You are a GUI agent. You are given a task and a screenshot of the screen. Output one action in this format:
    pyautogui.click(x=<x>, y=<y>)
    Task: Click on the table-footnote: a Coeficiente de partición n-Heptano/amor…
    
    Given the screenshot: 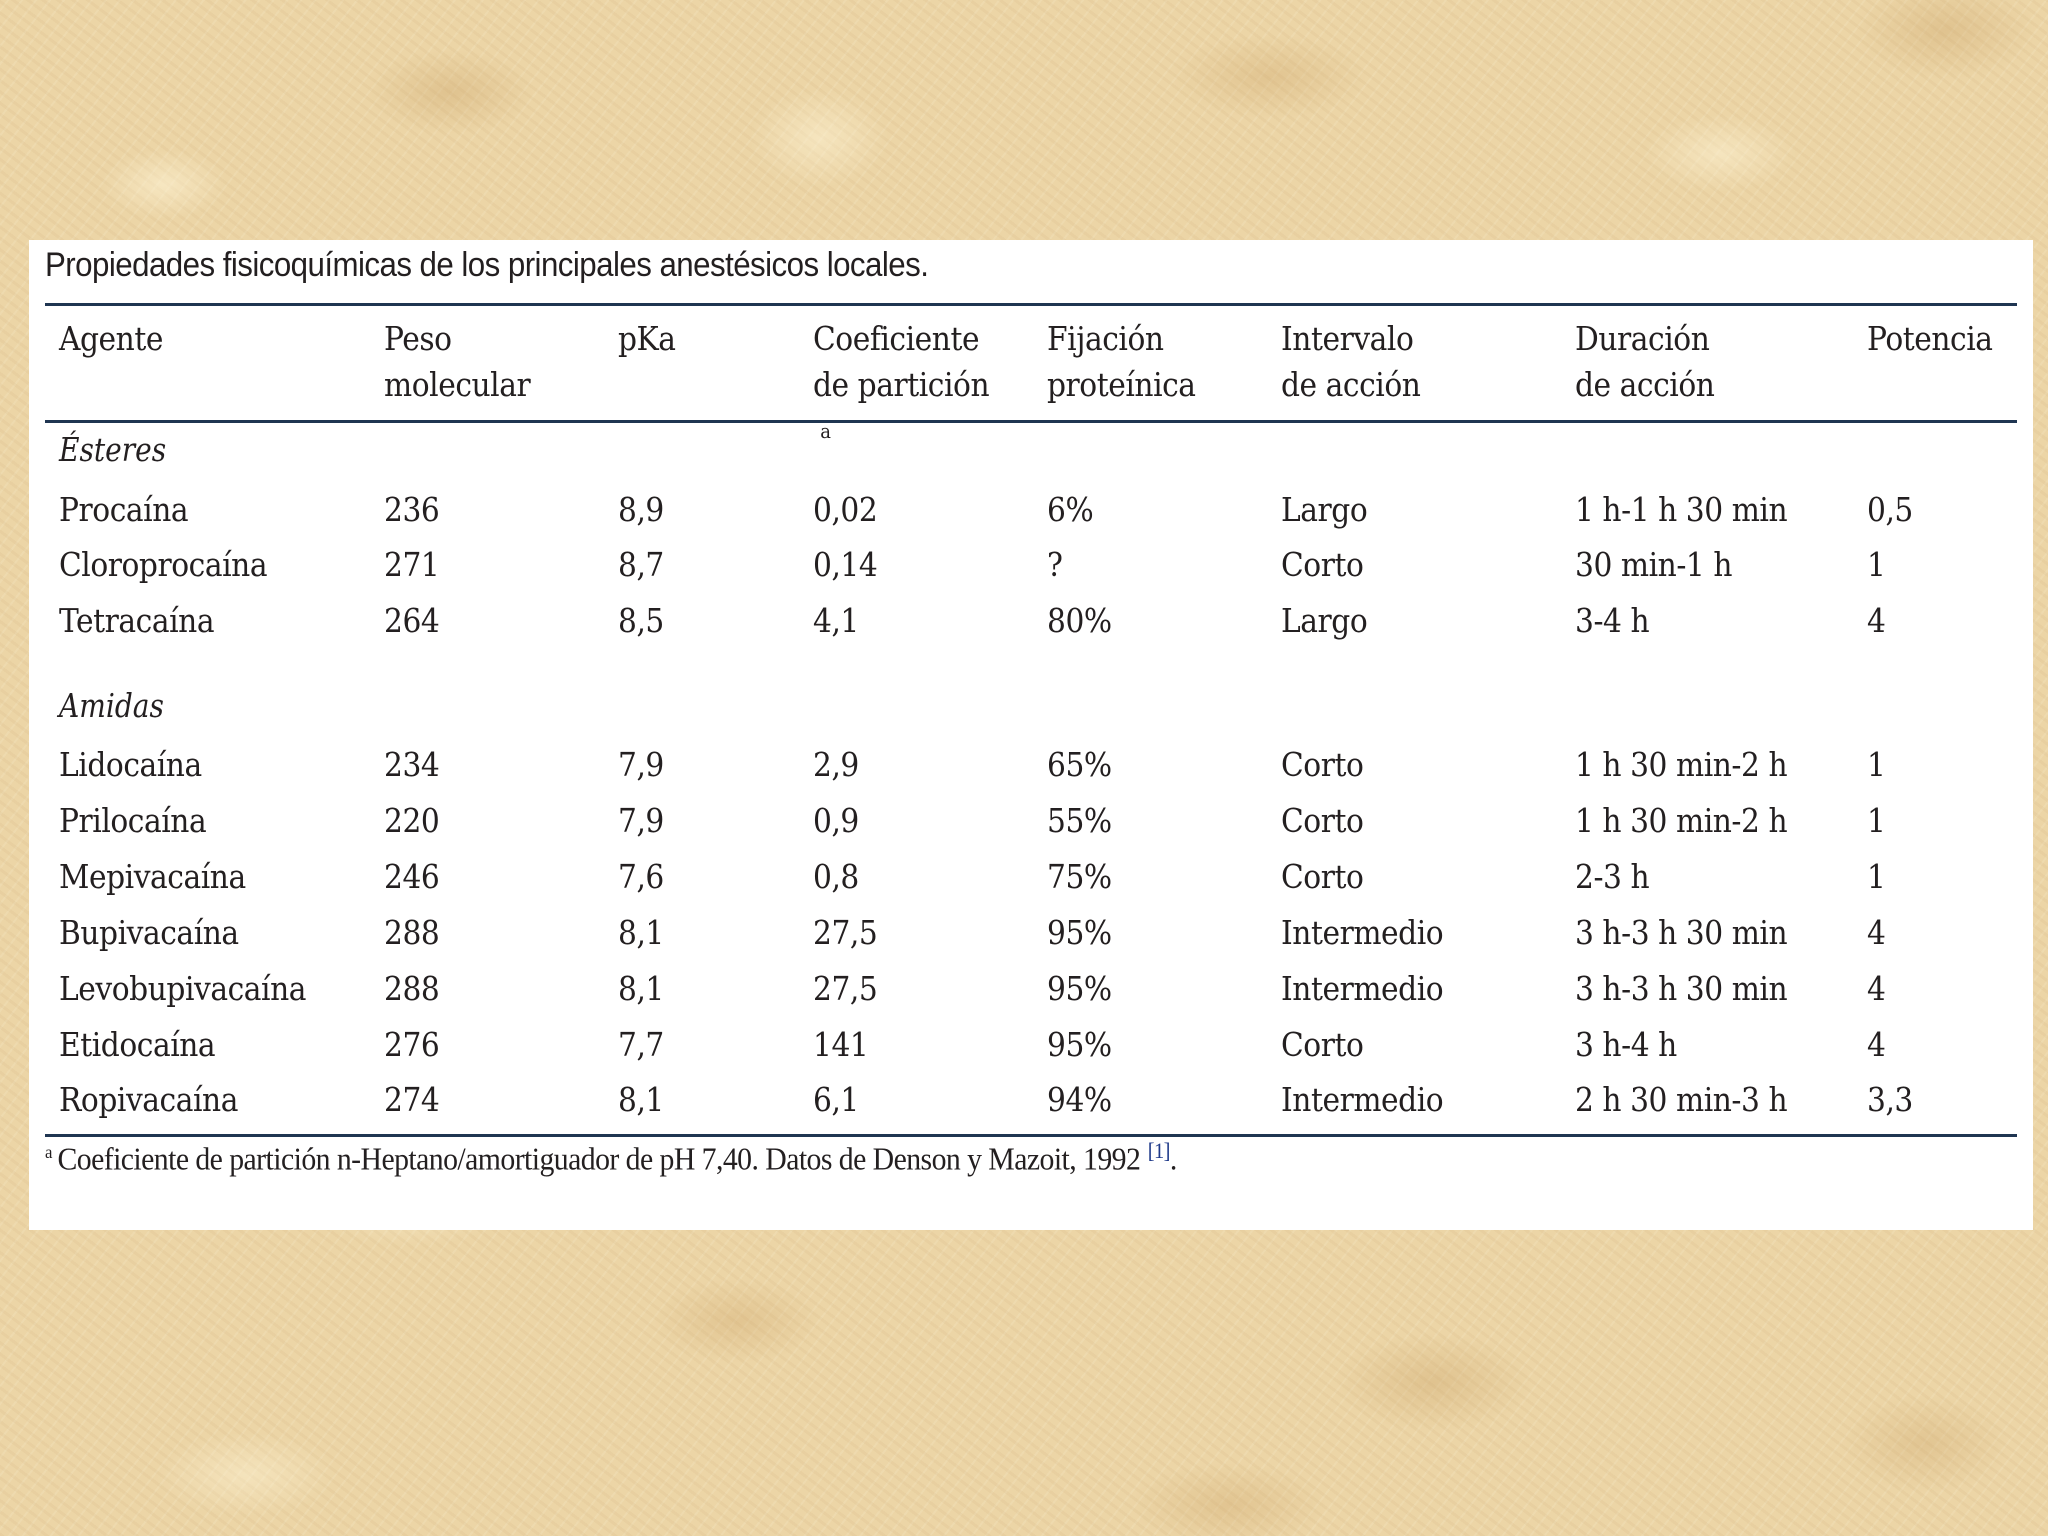 What is the action you would take?
    pyautogui.click(x=611, y=1158)
    